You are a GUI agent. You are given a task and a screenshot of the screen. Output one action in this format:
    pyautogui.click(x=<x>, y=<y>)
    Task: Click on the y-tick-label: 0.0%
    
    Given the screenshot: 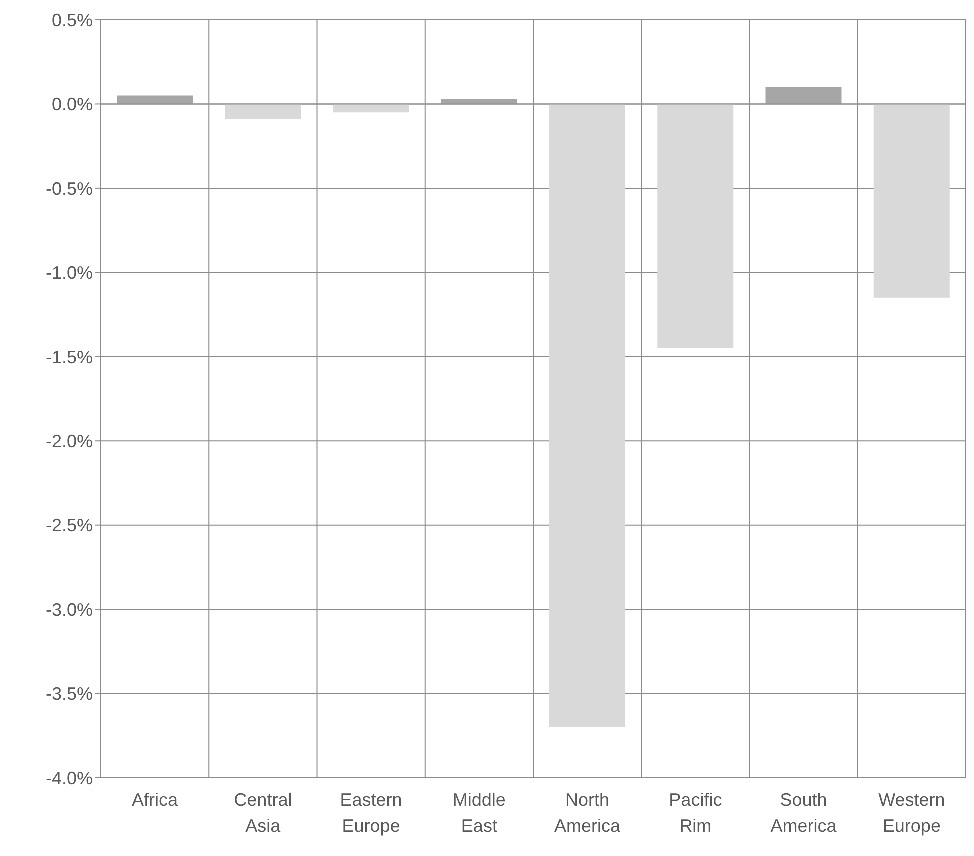 What is the action you would take?
    pyautogui.click(x=72, y=104)
    